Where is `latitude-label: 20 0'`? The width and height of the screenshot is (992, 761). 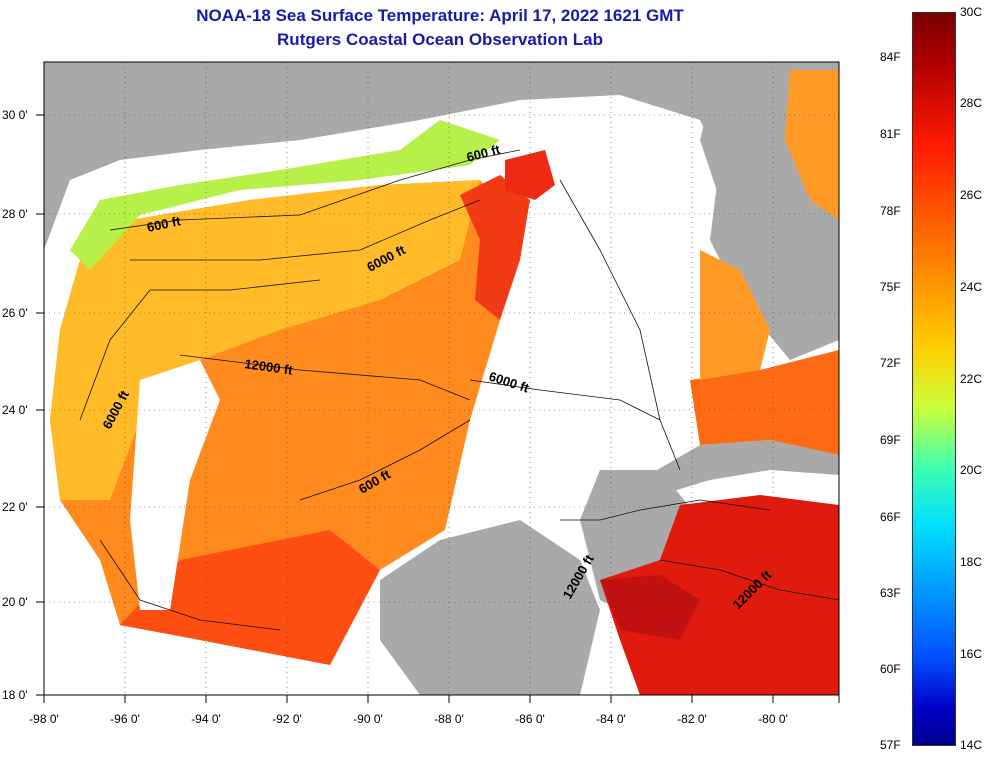 latitude-label: 20 0' is located at coordinates (15, 602).